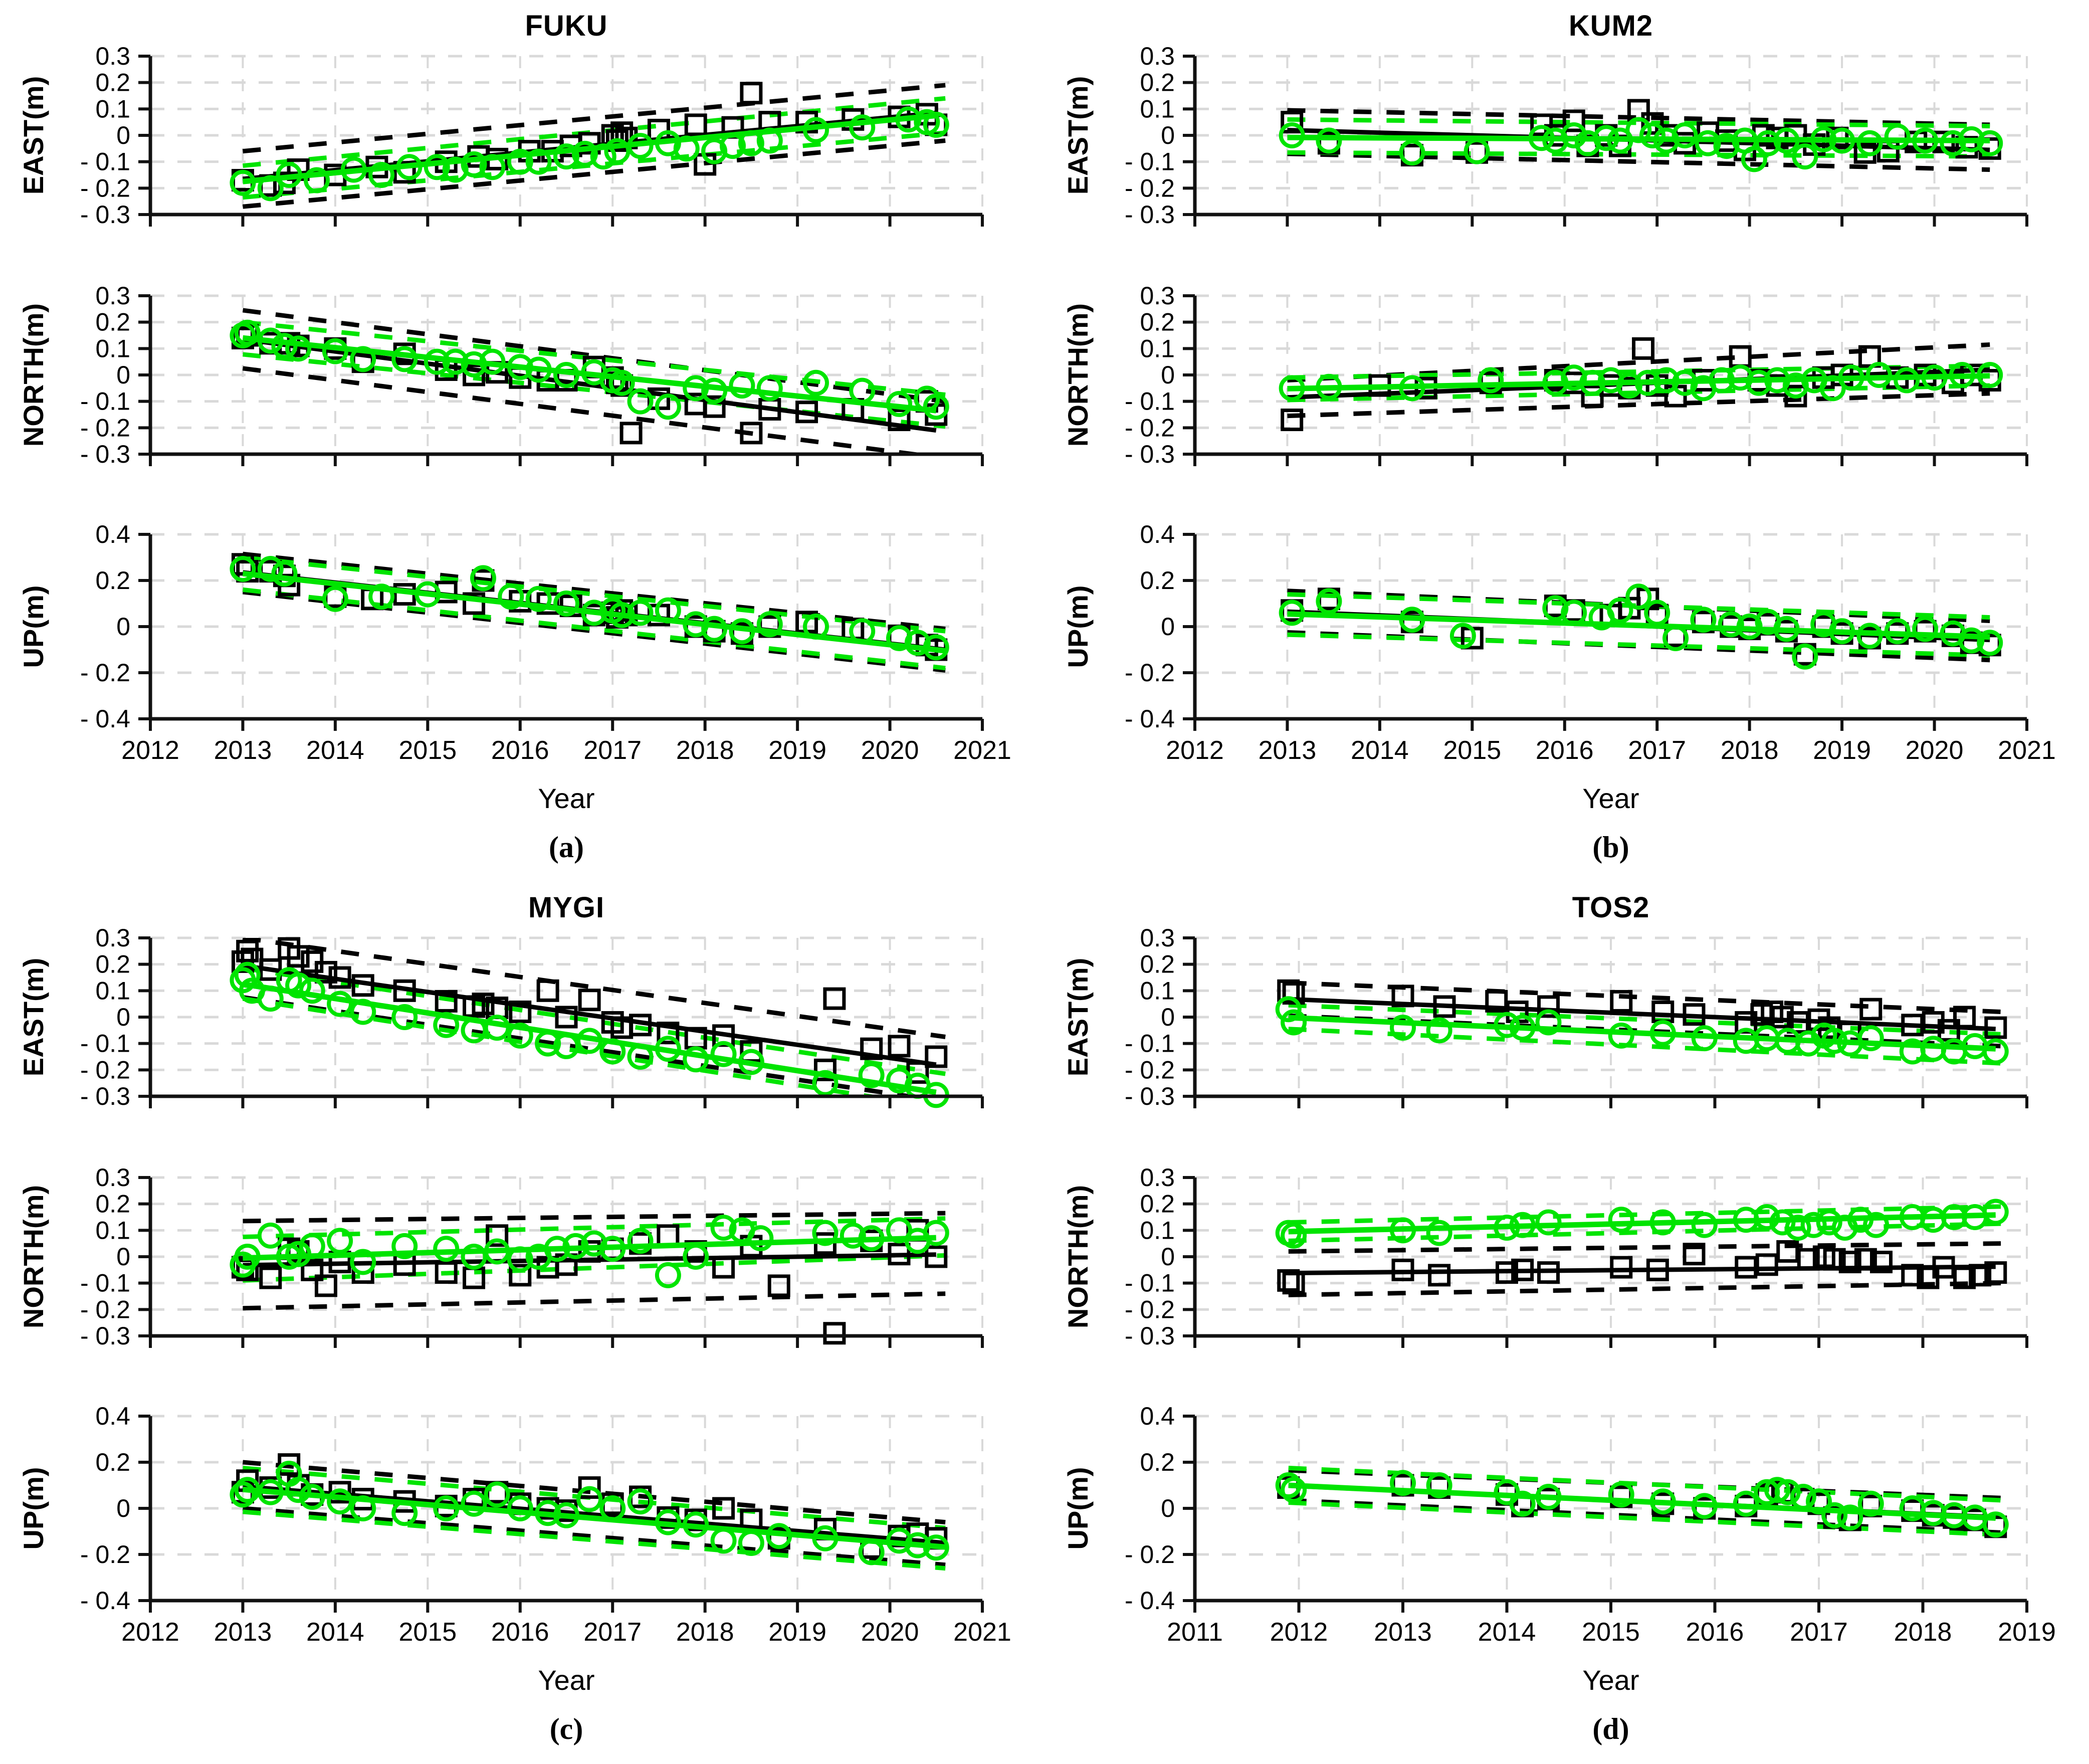  Describe the element at coordinates (1923, 1632) in the screenshot. I see `tick-label: 2018` at that location.